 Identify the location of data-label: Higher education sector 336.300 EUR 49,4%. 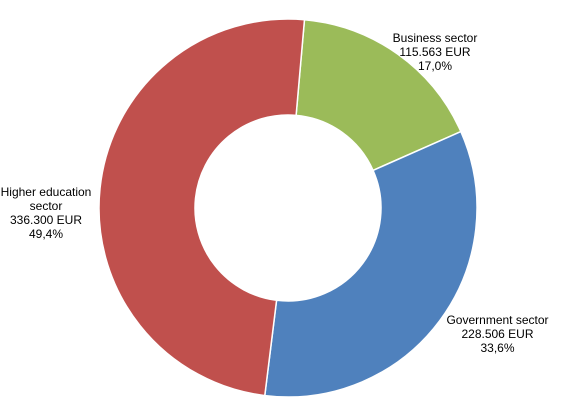
(46, 213).